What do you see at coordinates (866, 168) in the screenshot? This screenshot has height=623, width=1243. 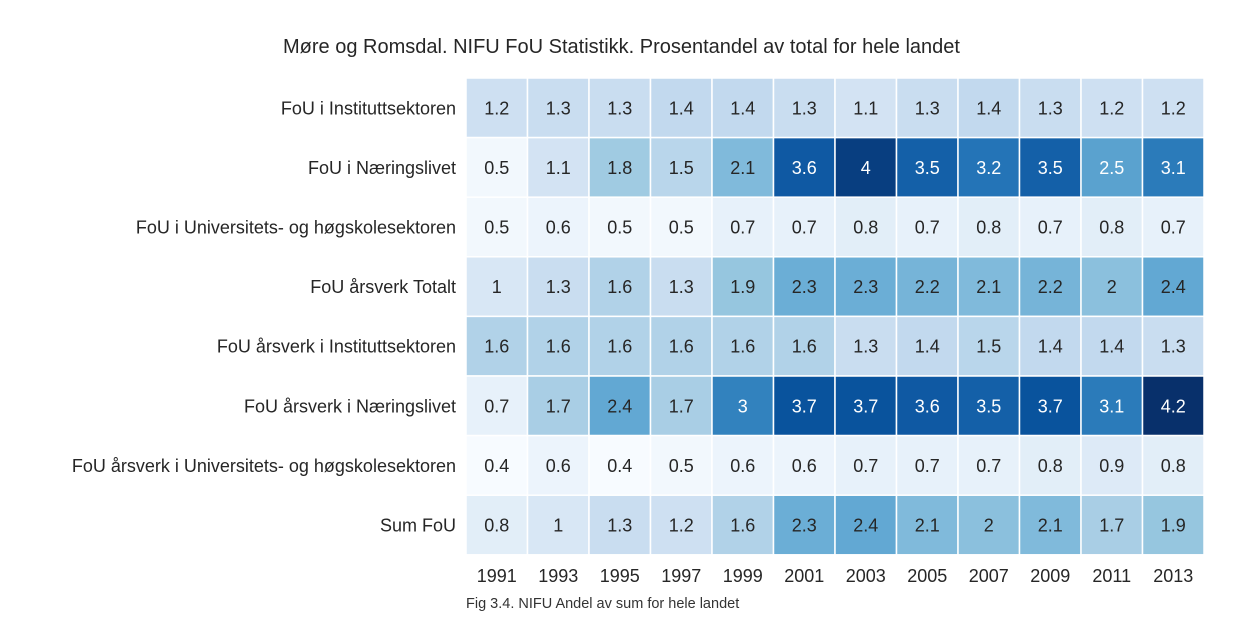 I see `heatmap-value-label-1-6: 4` at bounding box center [866, 168].